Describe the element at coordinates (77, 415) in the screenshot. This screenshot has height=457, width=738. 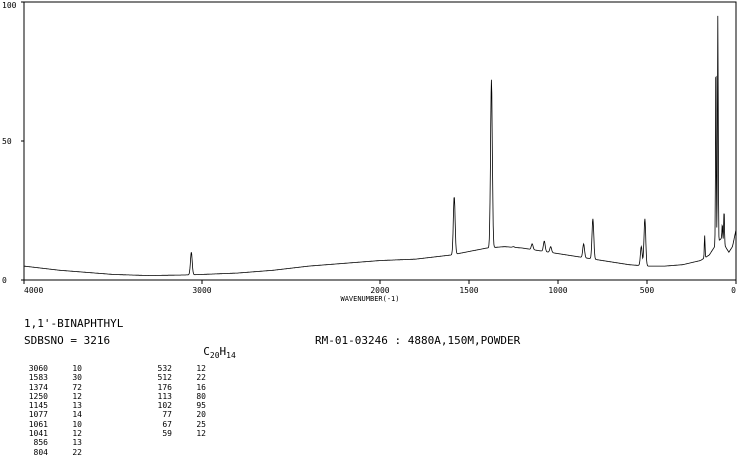
I see `peak-intensity: 14` at that location.